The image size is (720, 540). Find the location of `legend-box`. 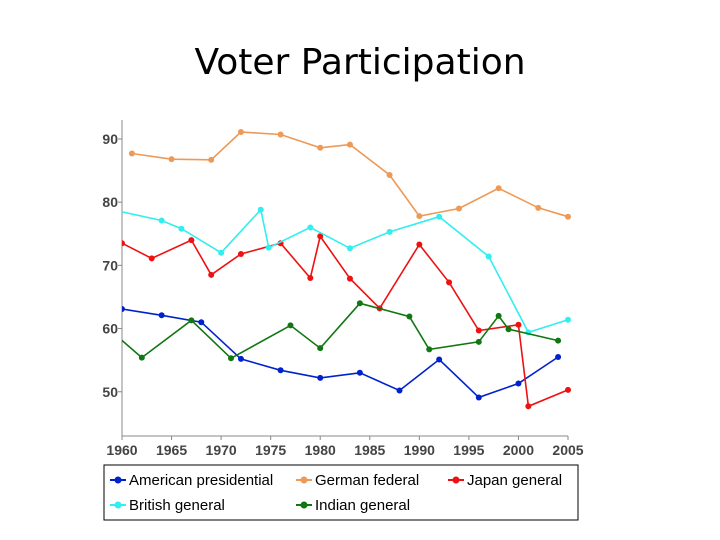

legend-box is located at coordinates (341, 492).